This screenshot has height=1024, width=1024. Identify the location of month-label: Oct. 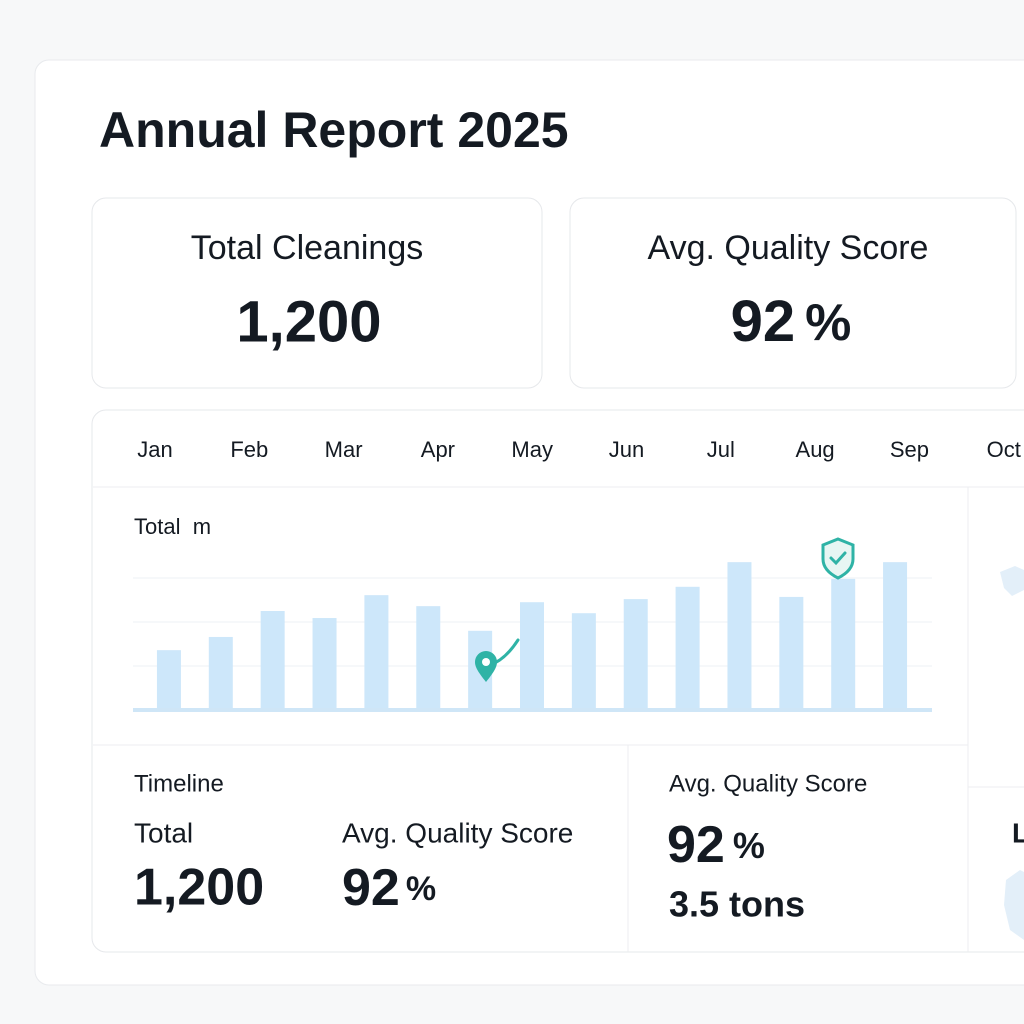
(1004, 449).